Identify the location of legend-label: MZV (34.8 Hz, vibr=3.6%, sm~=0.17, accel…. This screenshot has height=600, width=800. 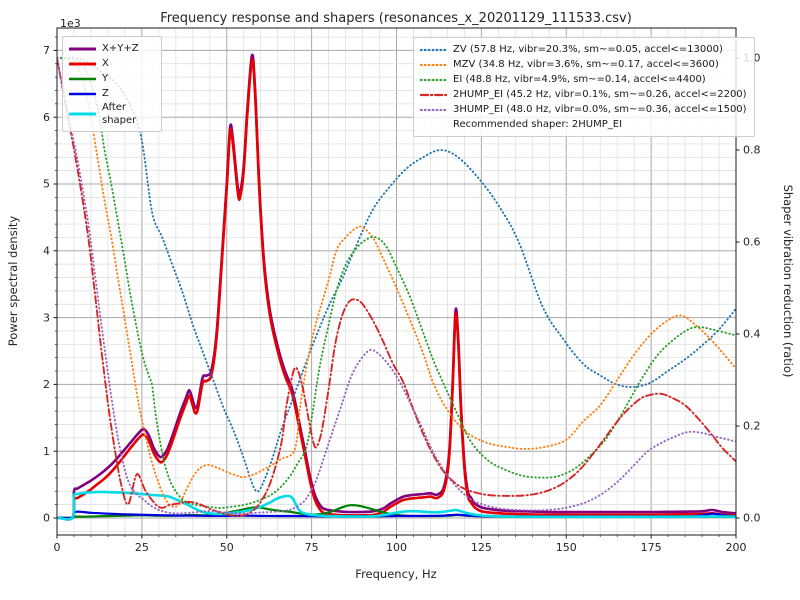
(586, 64).